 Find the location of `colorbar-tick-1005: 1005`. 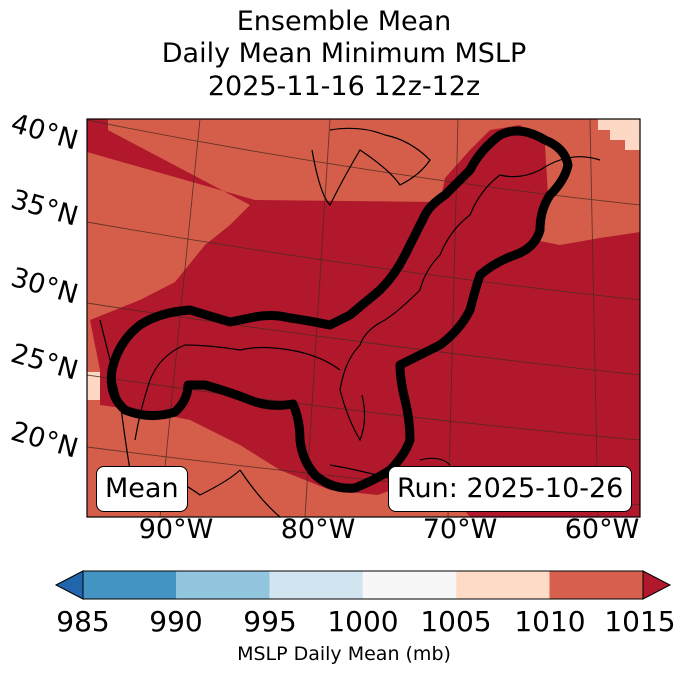

colorbar-tick-1005: 1005 is located at coordinates (456, 621).